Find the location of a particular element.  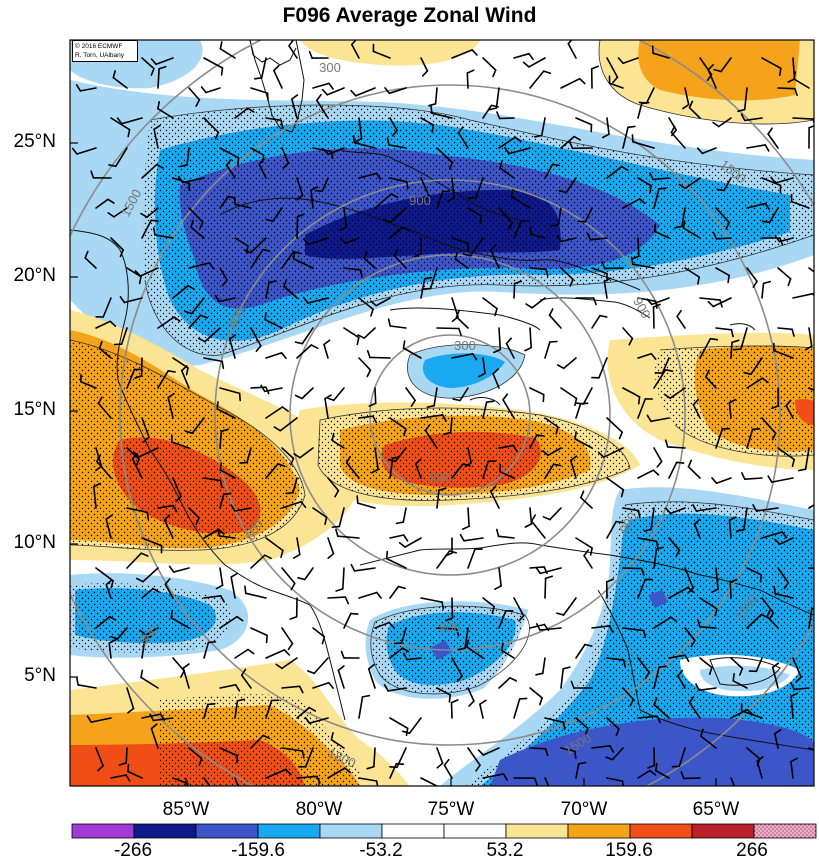

lat-label-15n: 15°N is located at coordinates (34, 409).